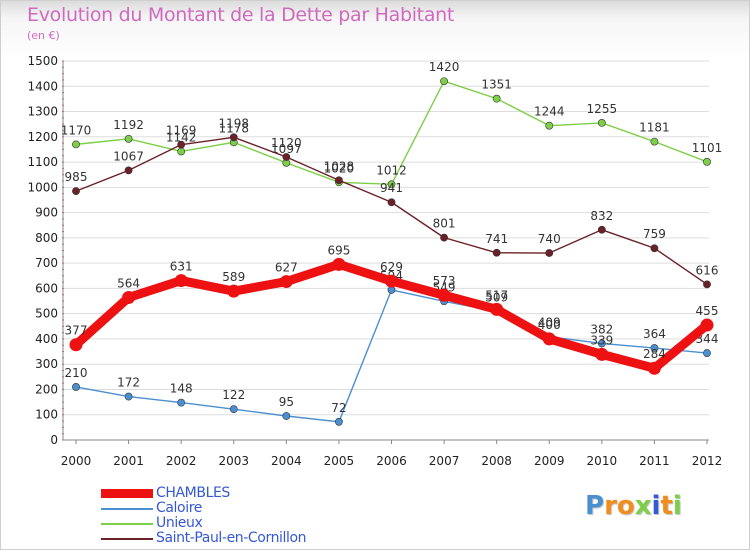  What do you see at coordinates (42, 61) in the screenshot?
I see `y-tick-label: 1500` at bounding box center [42, 61].